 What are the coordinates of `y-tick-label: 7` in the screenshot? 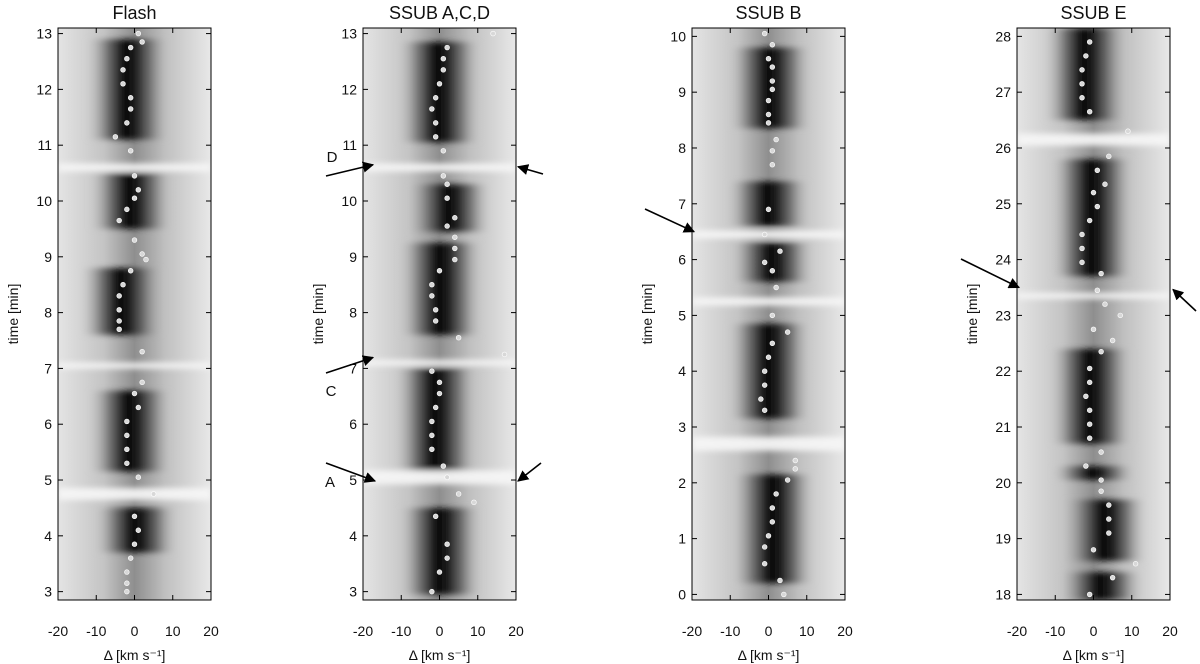 It's located at (353, 368).